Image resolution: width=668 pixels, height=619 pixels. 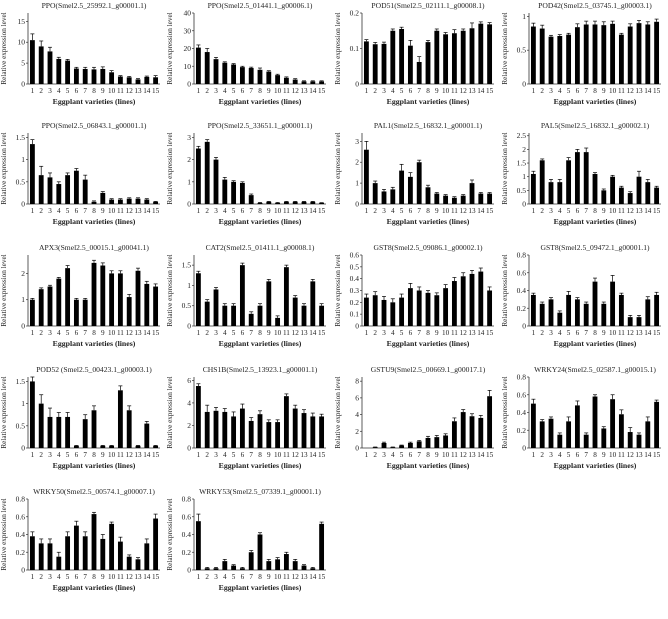 What do you see at coordinates (428, 369) in the screenshot?
I see `chart-title: GSTU9(Smel2.5_00669.1_g00017.1)` at bounding box center [428, 369].